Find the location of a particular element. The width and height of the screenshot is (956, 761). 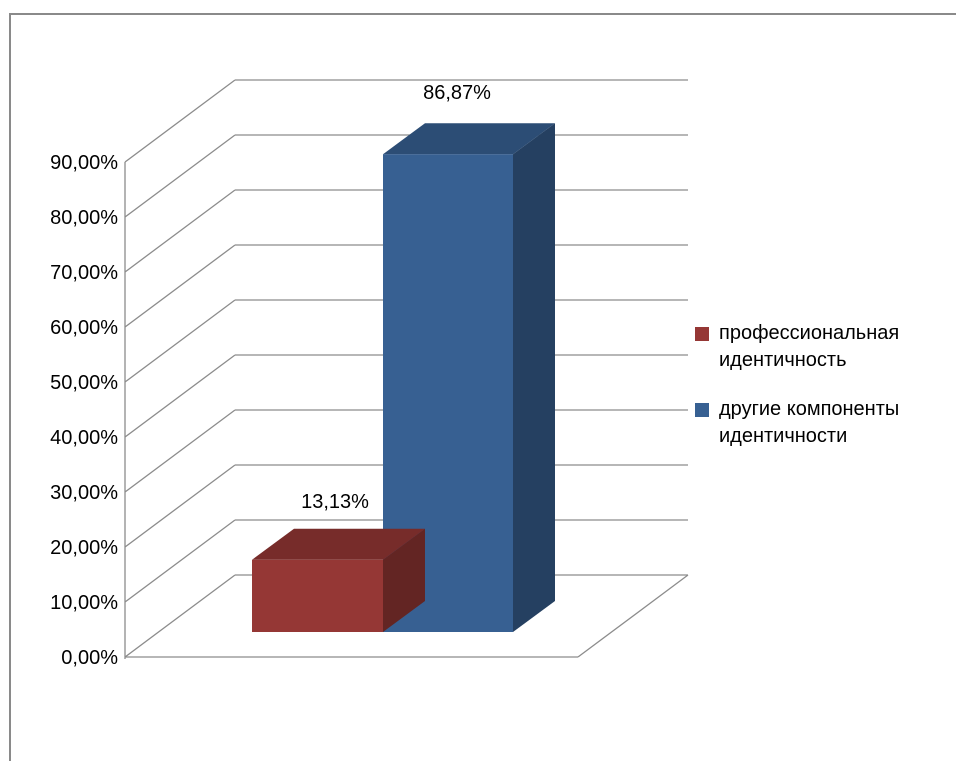

y-tick-label: 10,00% is located at coordinates (84, 603).